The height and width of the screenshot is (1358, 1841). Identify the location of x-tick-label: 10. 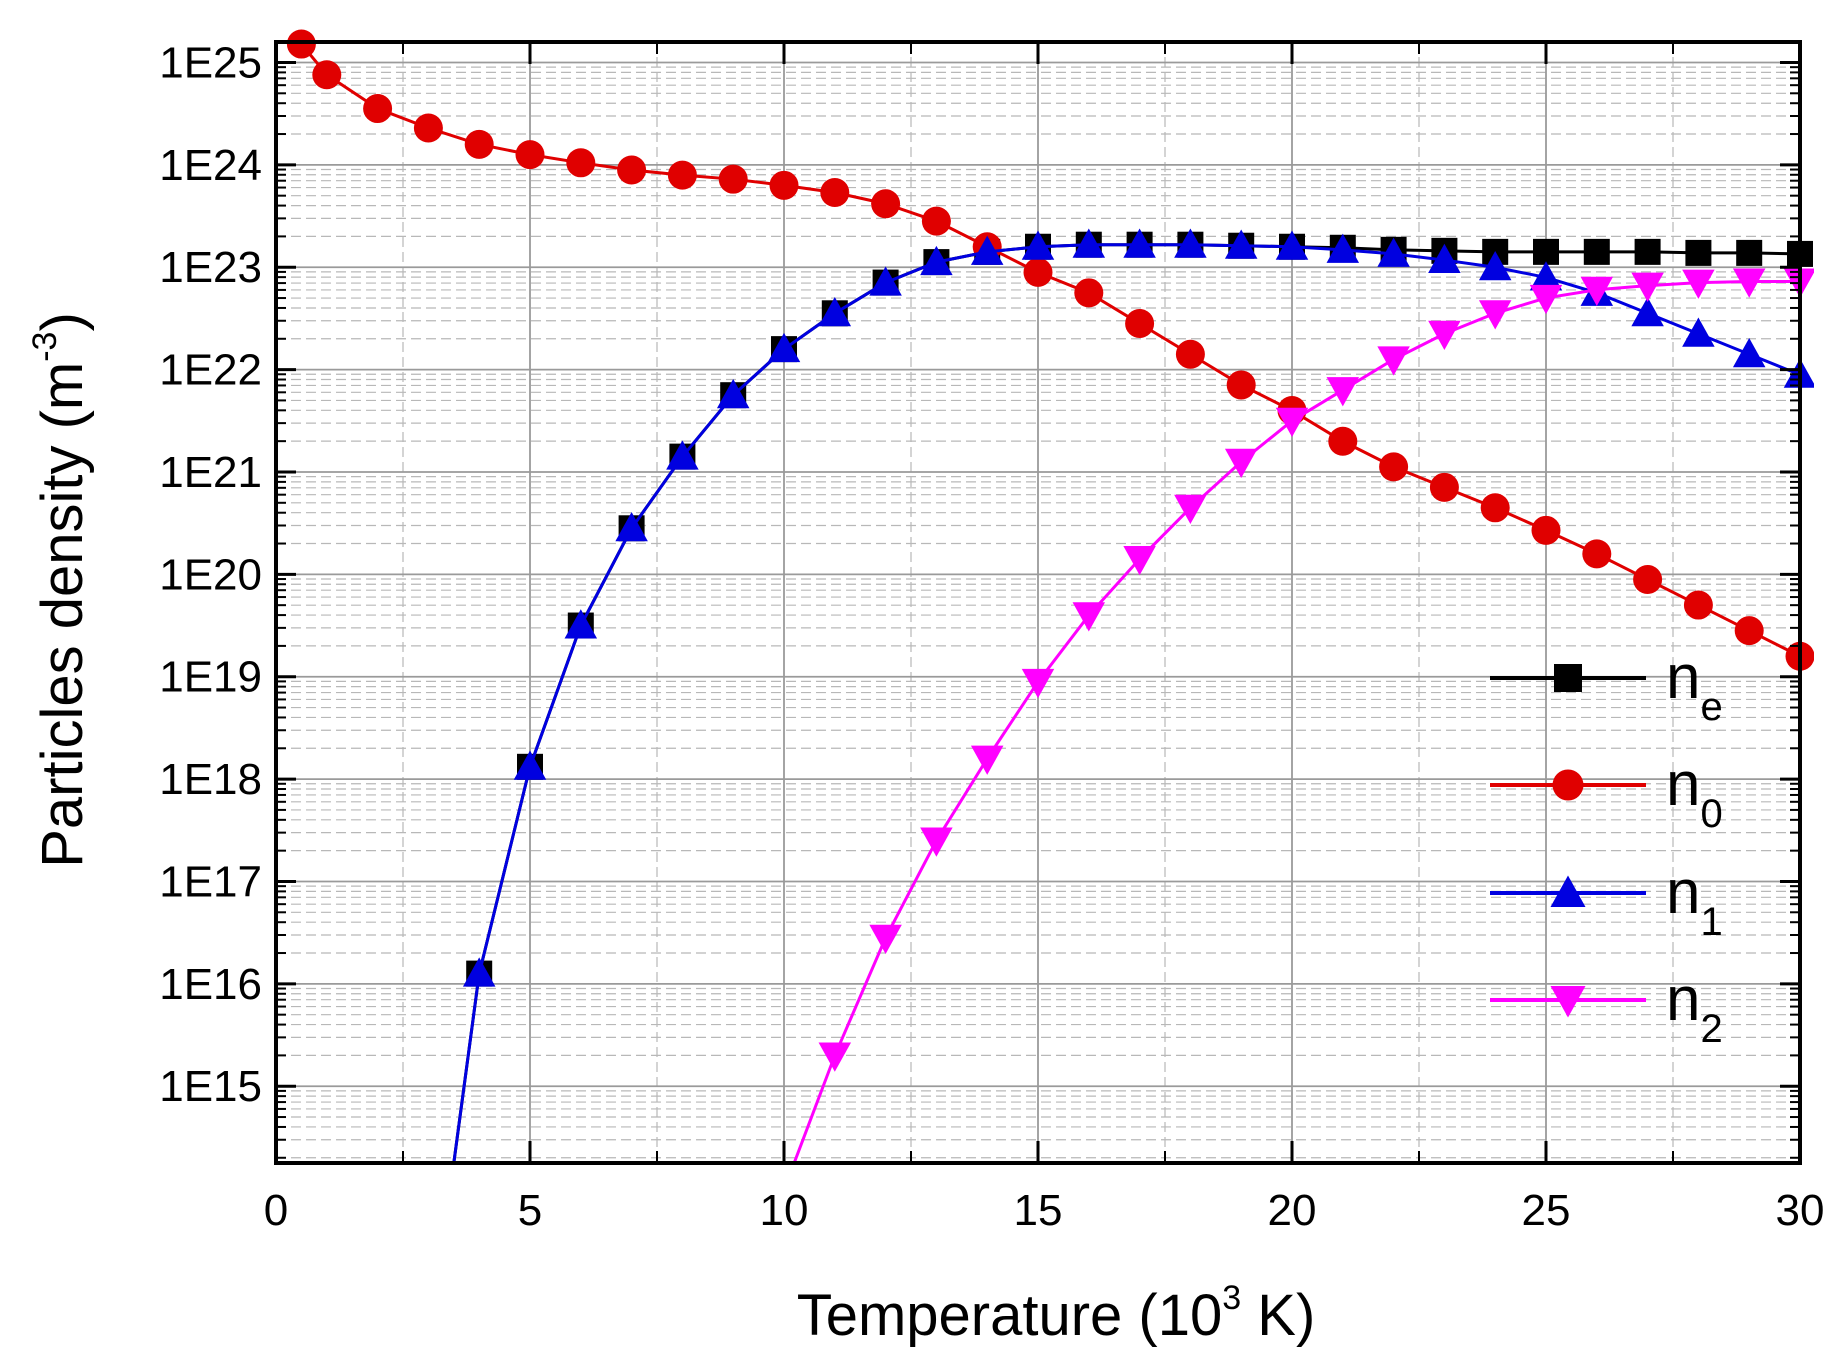
(784, 1210).